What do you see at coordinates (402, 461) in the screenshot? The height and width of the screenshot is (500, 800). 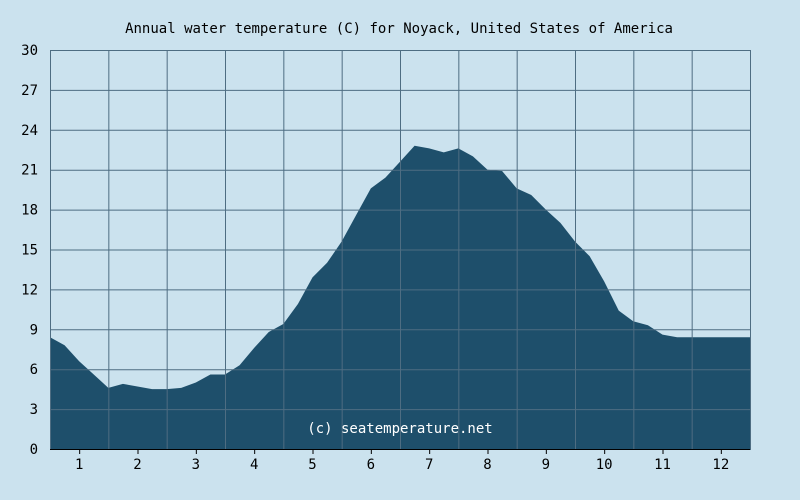 I see `x-tick-labels: 1 2 3 4 5 6 7 8 9 10 11 12` at bounding box center [402, 461].